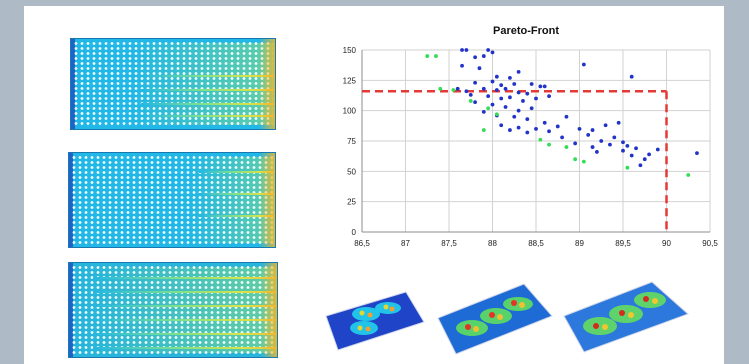 This screenshot has width=749, height=364. What do you see at coordinates (623, 243) in the screenshot?
I see `x-tick-label: 89,5` at bounding box center [623, 243].